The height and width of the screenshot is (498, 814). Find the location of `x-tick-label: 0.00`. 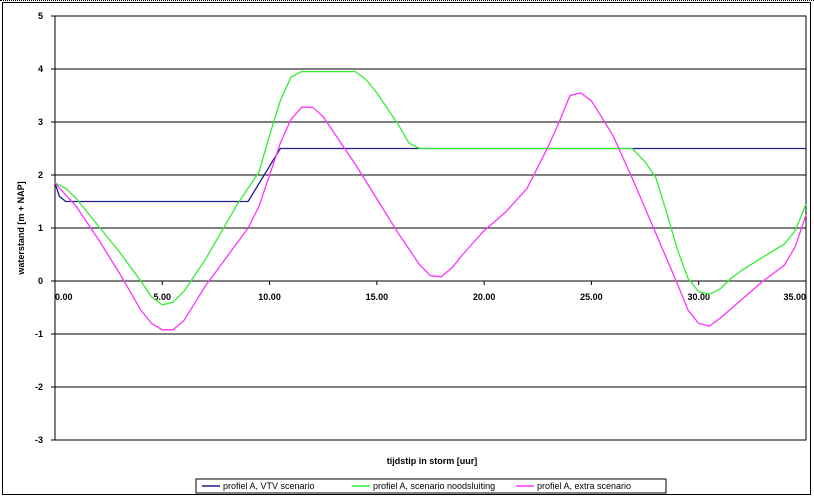

x-tick-label: 0.00 is located at coordinates (64, 297).